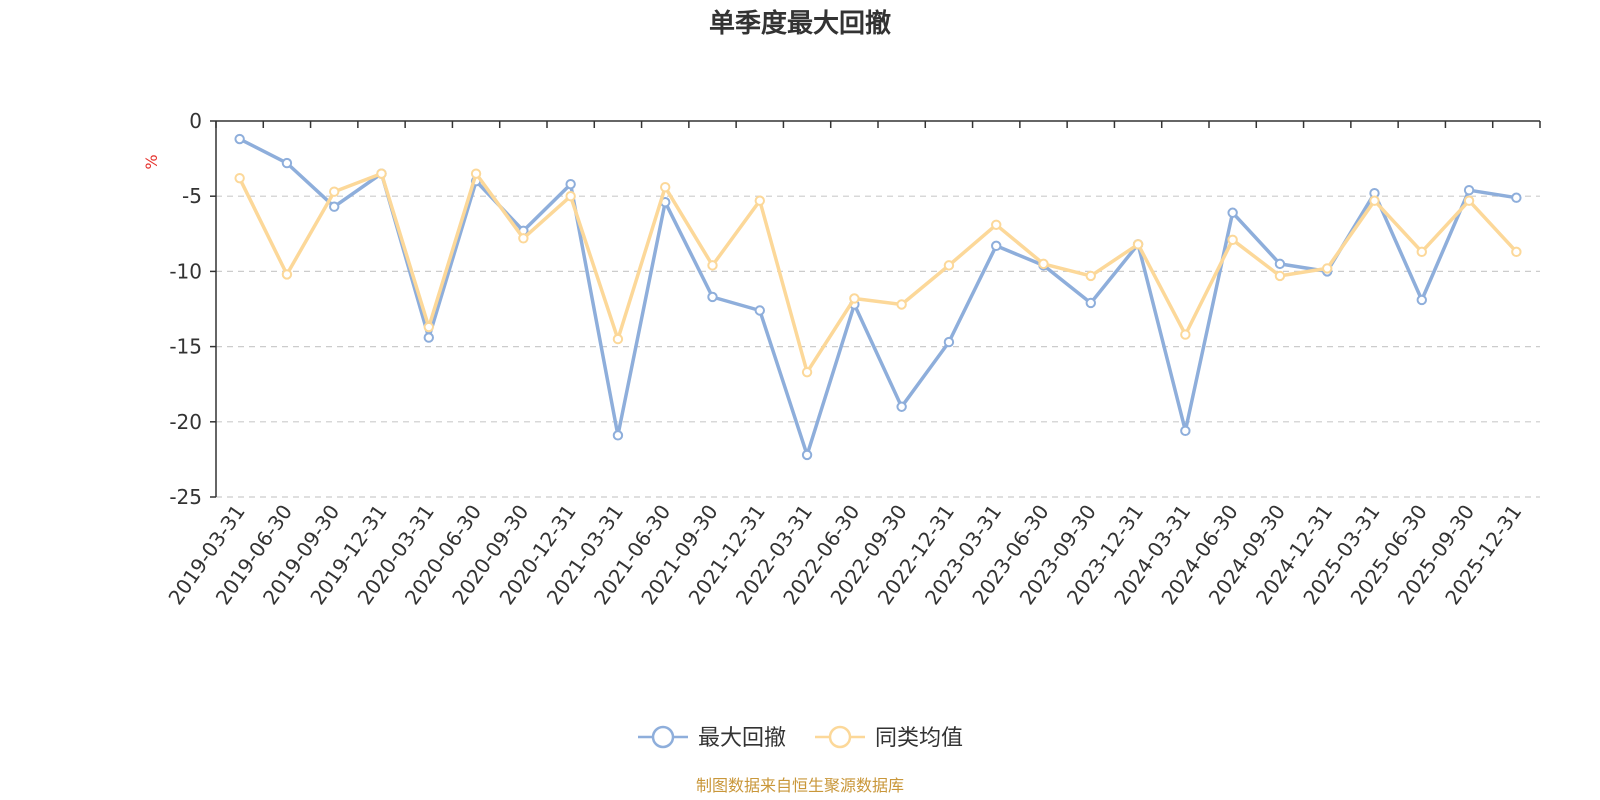 The image size is (1600, 800). Describe the element at coordinates (800, 785) in the screenshot. I see `source-note: 制图数据来自恒生聚源数据库` at that location.